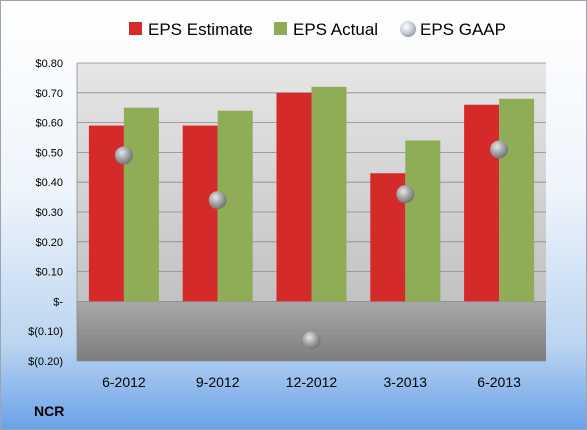 Image resolution: width=587 pixels, height=430 pixels. What do you see at coordinates (312, 382) in the screenshot?
I see `x-tick-label: 12-2012` at bounding box center [312, 382].